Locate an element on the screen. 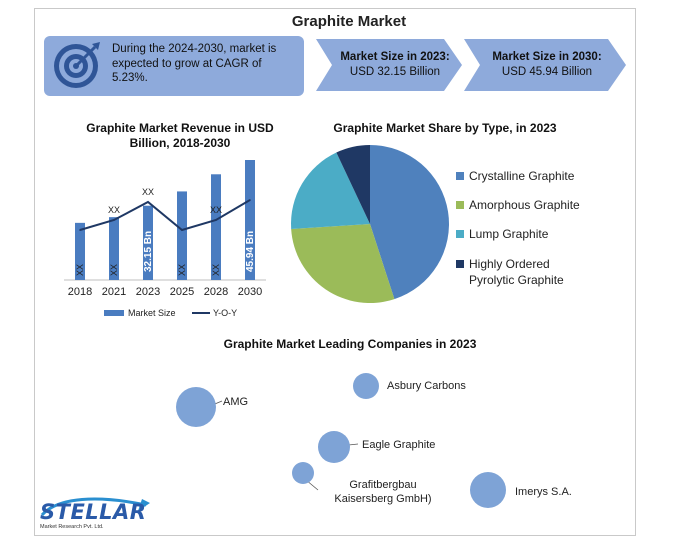  x-tick-2030: 2030 is located at coordinates (250, 292).